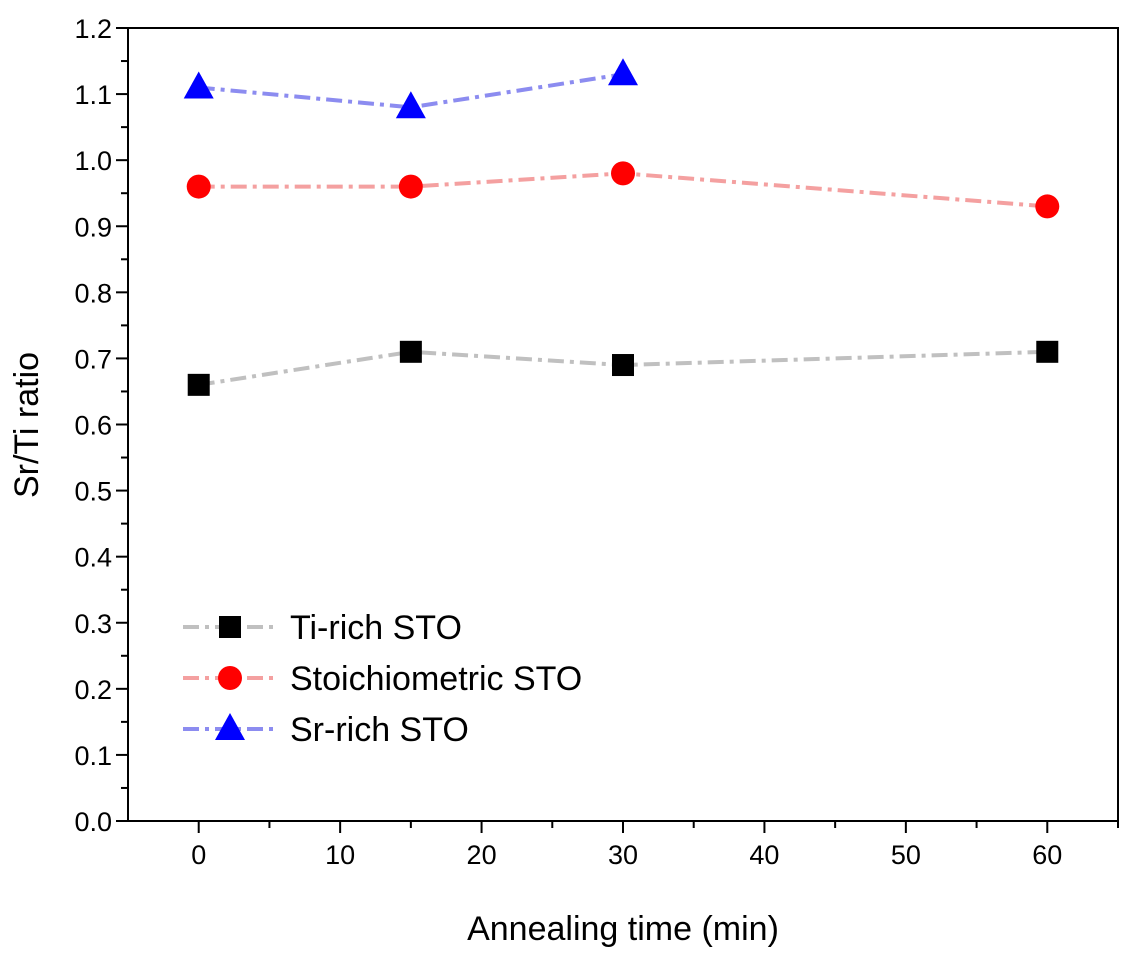 The image size is (1128, 954). I want to click on x-tick-label: 60, so click(1047, 855).